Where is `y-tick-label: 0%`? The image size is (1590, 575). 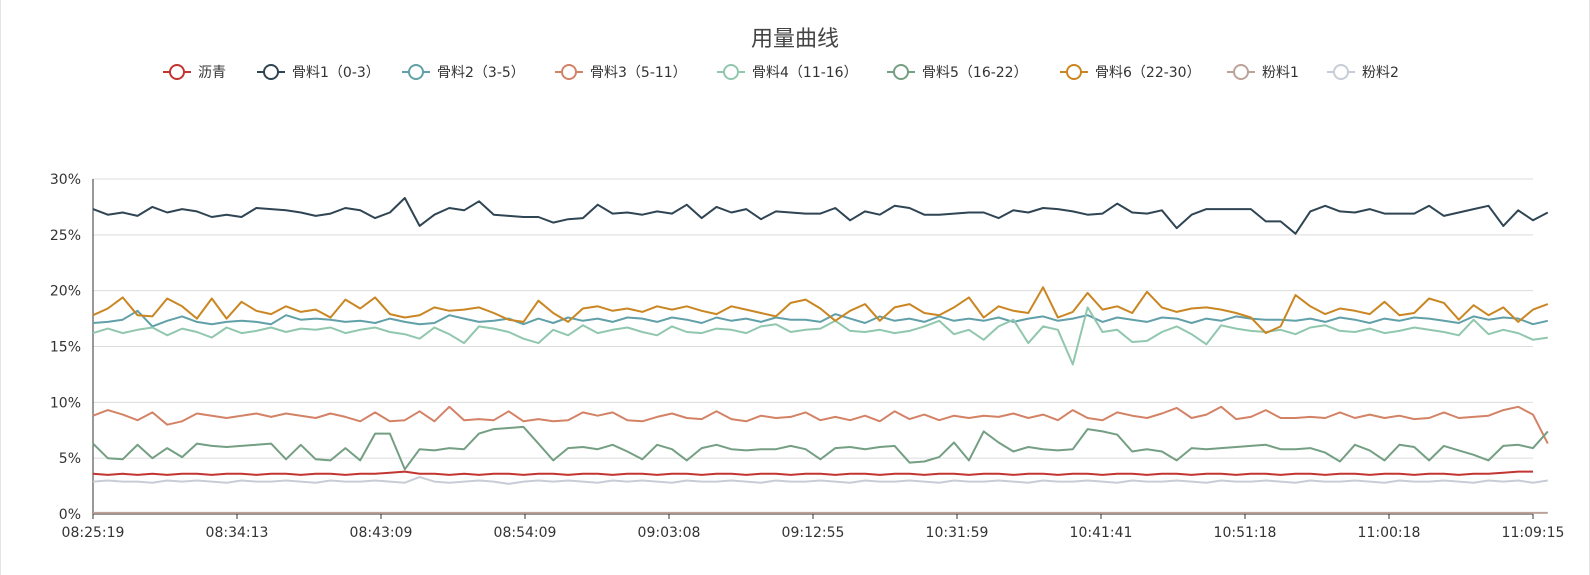 y-tick-label: 0% is located at coordinates (70, 515).